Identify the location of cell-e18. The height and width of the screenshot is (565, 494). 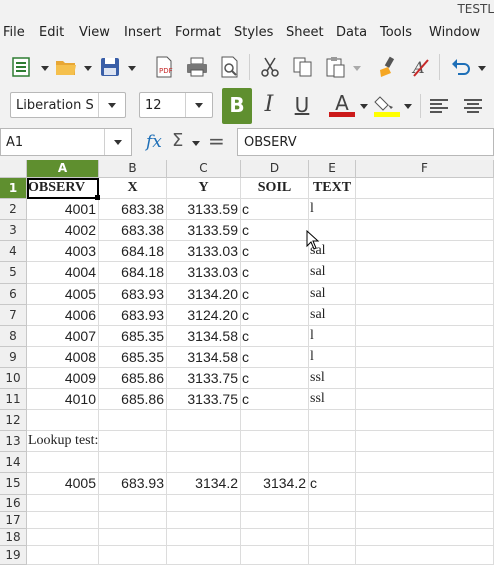
(332, 537).